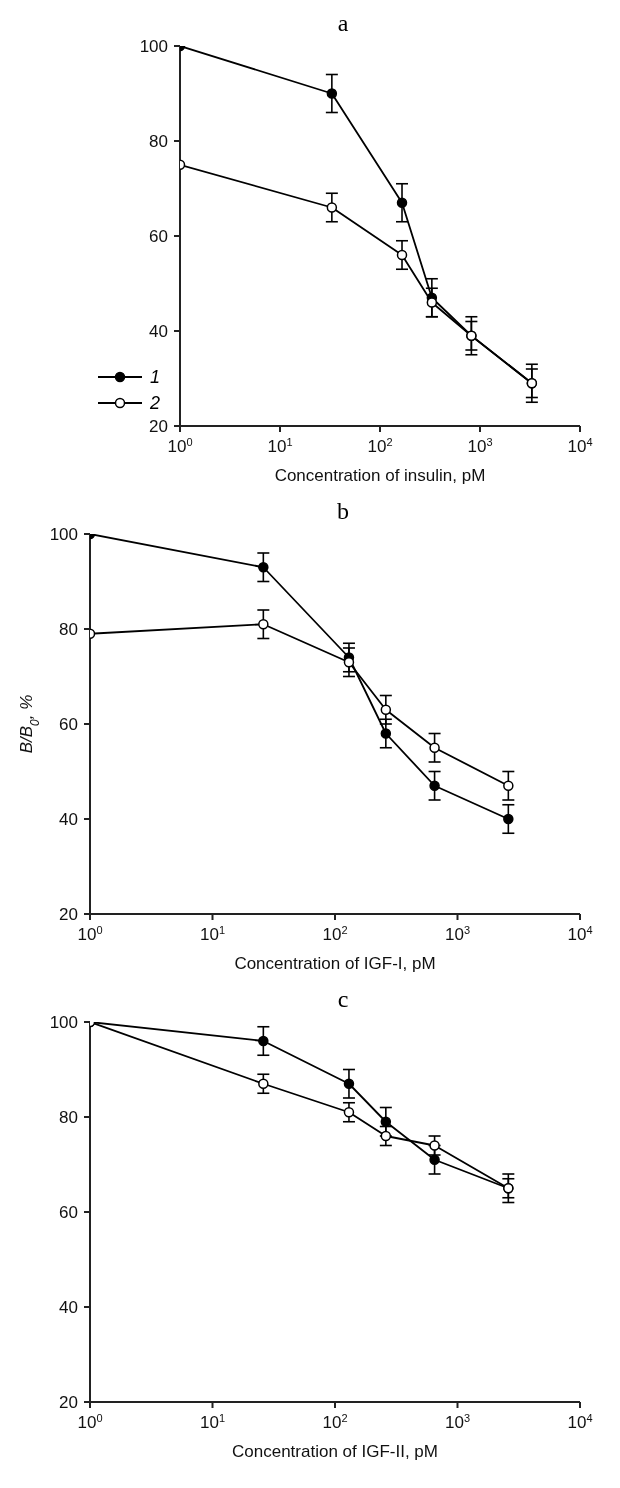 This screenshot has height=1488, width=620. I want to click on x-axis-title: Concentration of IGF-II, pM, so click(335, 1451).